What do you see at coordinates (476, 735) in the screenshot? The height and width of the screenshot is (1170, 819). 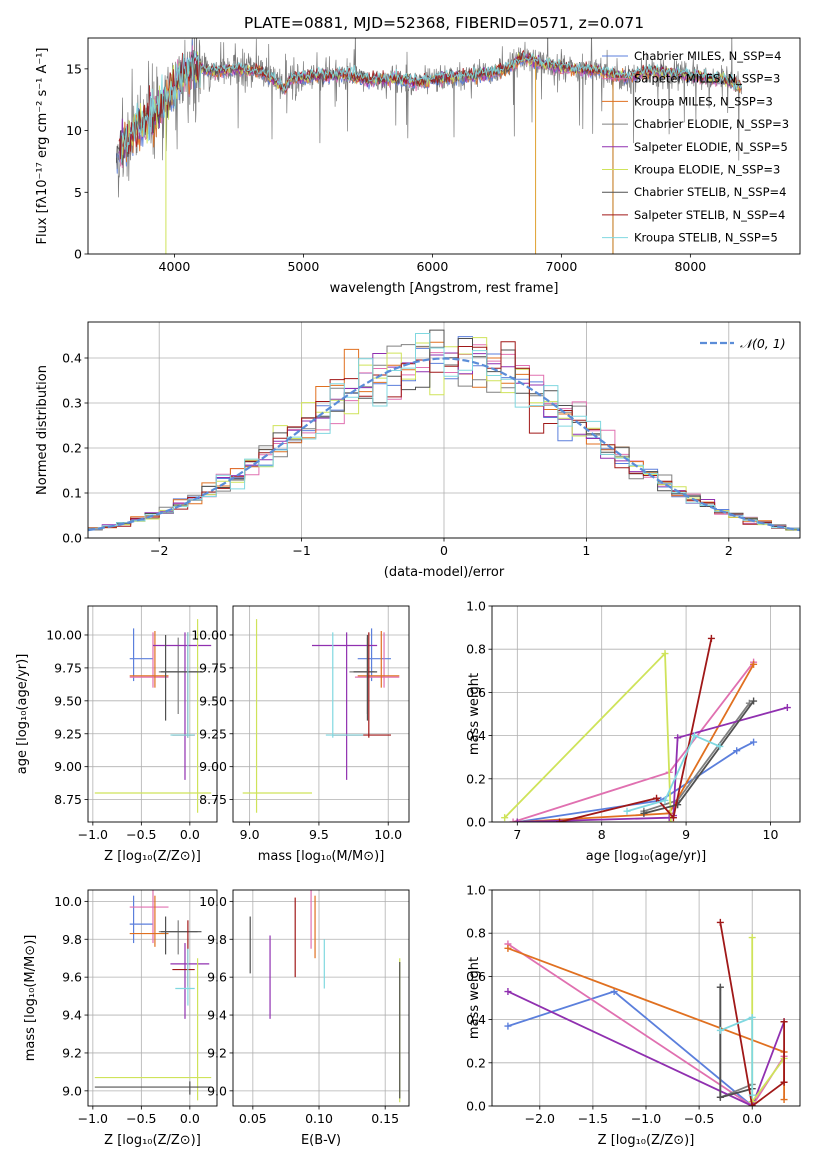 I see `y-tick-label: 0.4` at bounding box center [476, 735].